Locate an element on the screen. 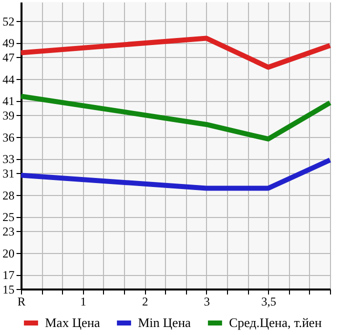 The width and height of the screenshot is (345, 335). y-tick-label: 47 is located at coordinates (8, 57).